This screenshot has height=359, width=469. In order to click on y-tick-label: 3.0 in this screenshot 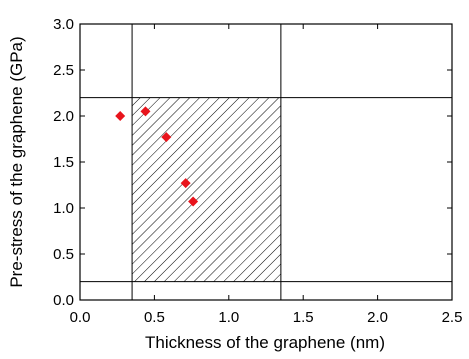, I will do `click(63, 24)`.